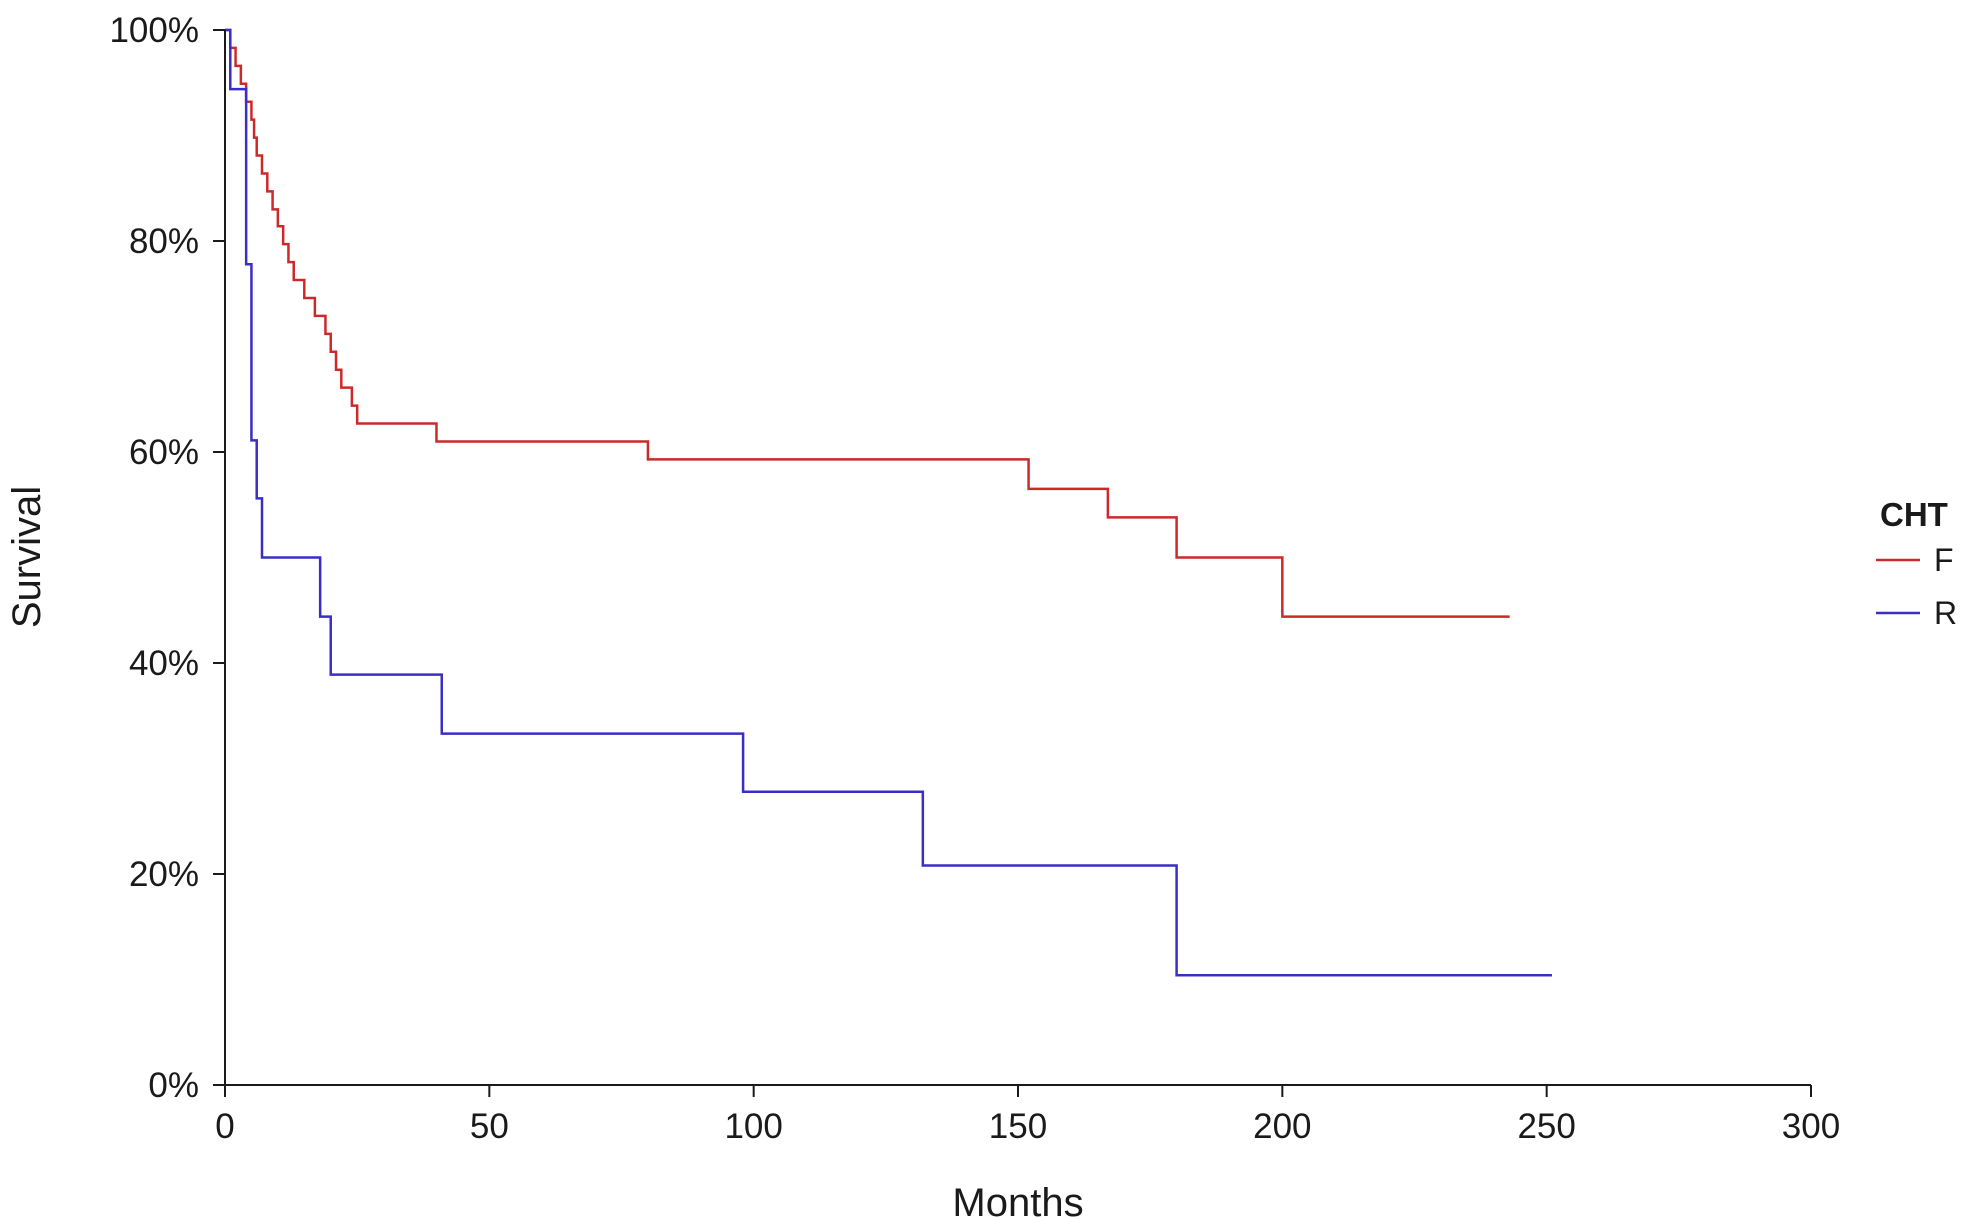  I want to click on y-tick-label: 60%, so click(164, 452).